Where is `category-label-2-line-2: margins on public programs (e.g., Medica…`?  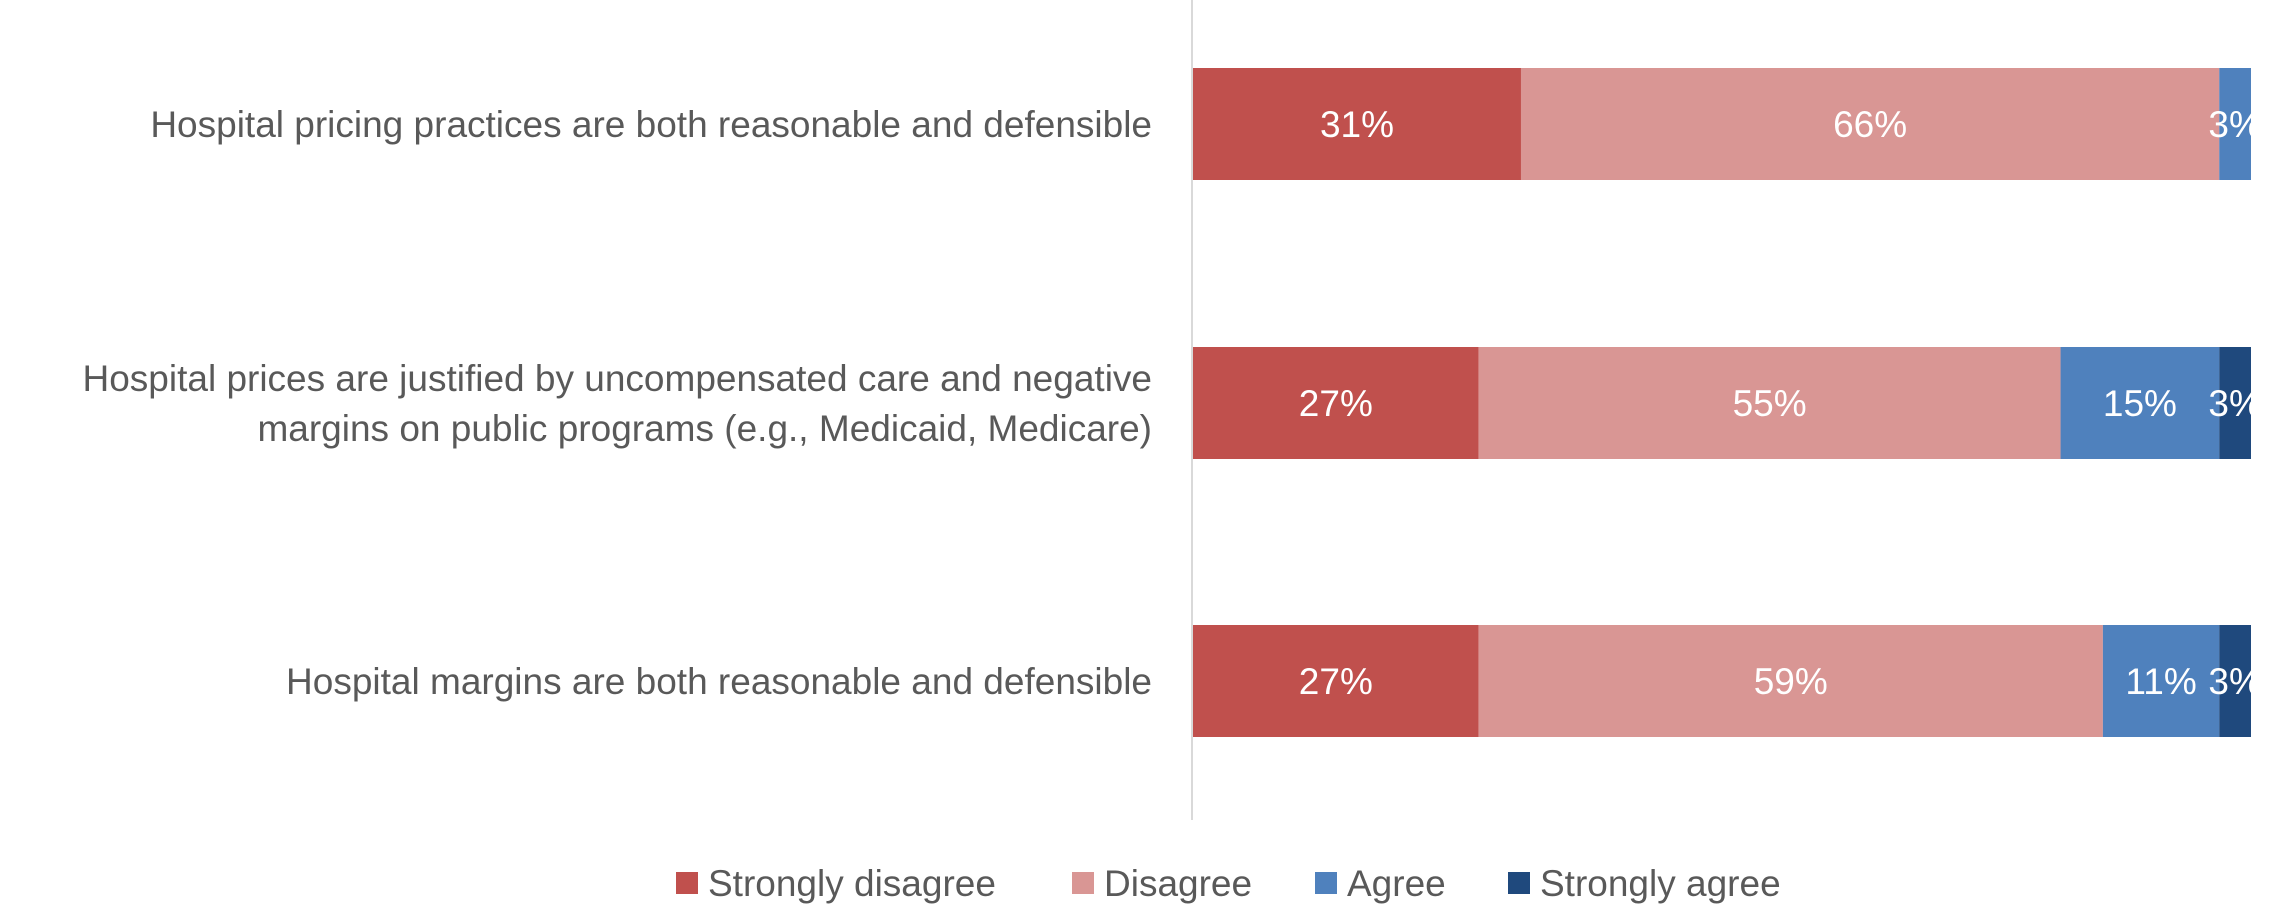 category-label-2-line-2: margins on public programs (e.g., Medica… is located at coordinates (704, 428).